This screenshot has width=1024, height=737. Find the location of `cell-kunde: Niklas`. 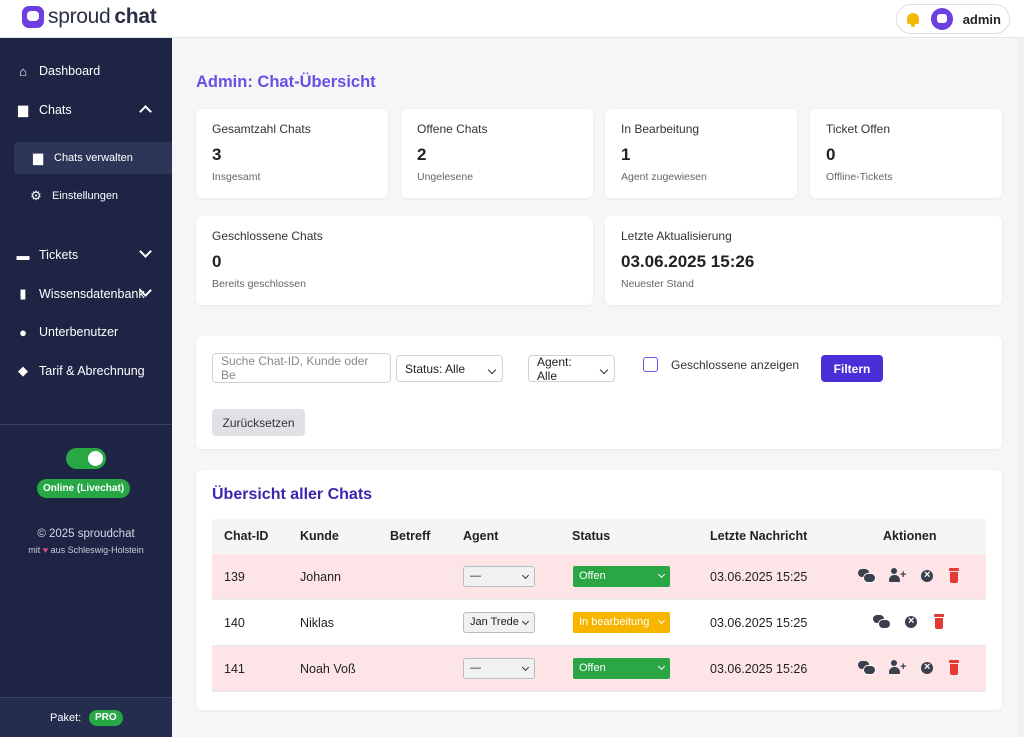

cell-kunde: Niklas is located at coordinates (317, 623).